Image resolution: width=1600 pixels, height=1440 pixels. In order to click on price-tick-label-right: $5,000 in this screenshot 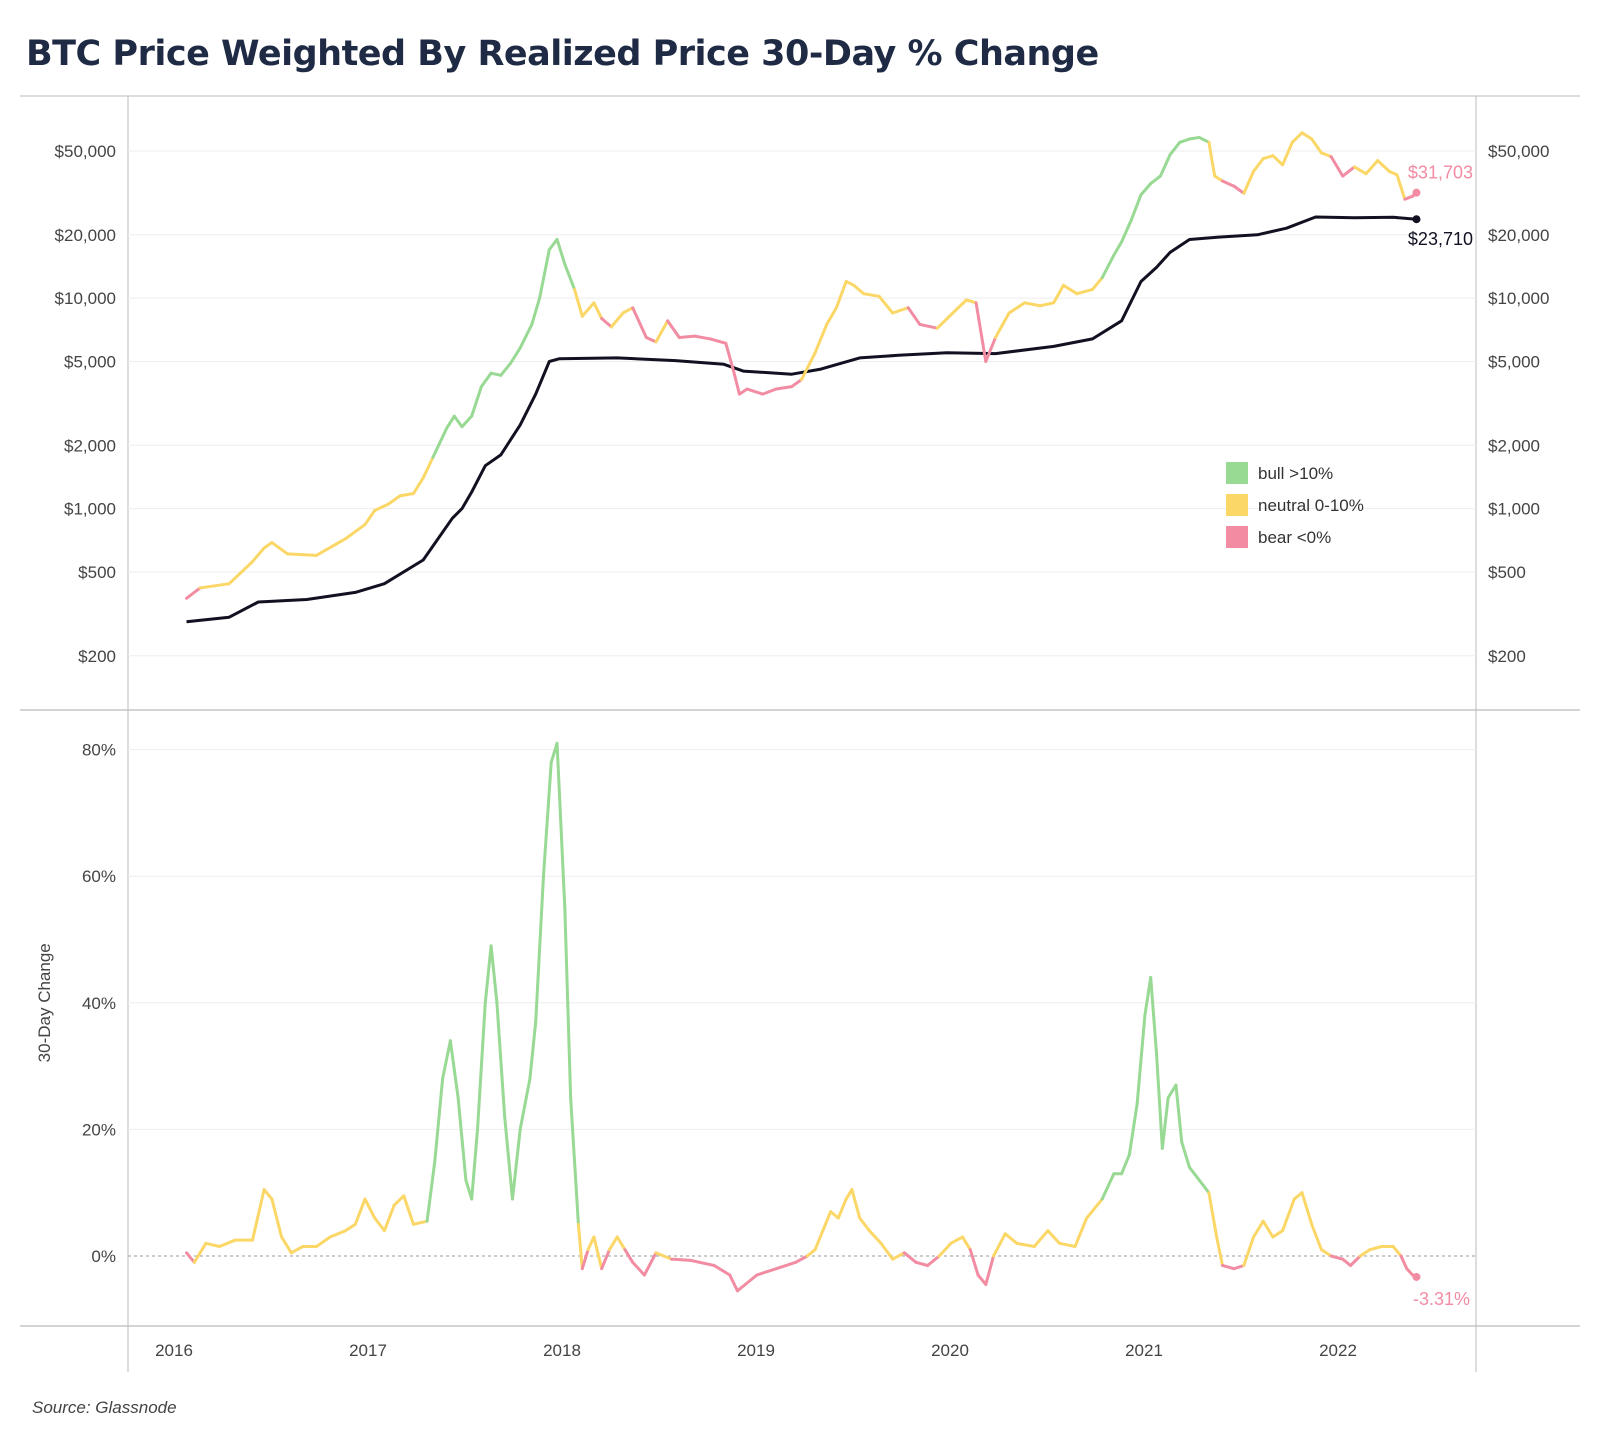, I will do `click(1514, 362)`.